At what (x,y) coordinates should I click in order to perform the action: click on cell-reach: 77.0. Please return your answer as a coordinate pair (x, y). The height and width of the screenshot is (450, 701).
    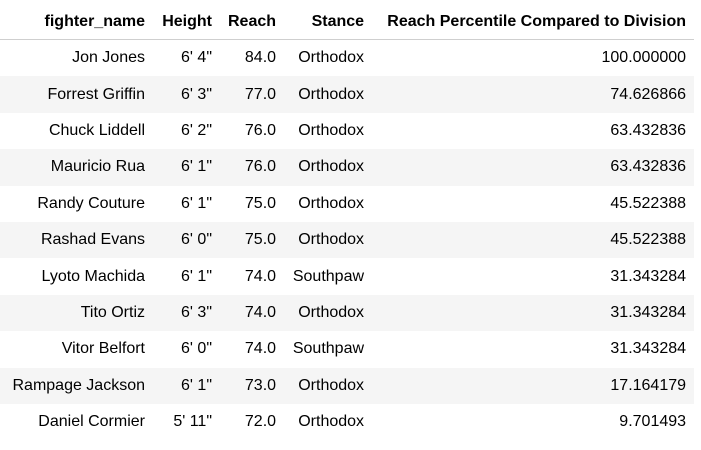
    Looking at the image, I should click on (260, 94).